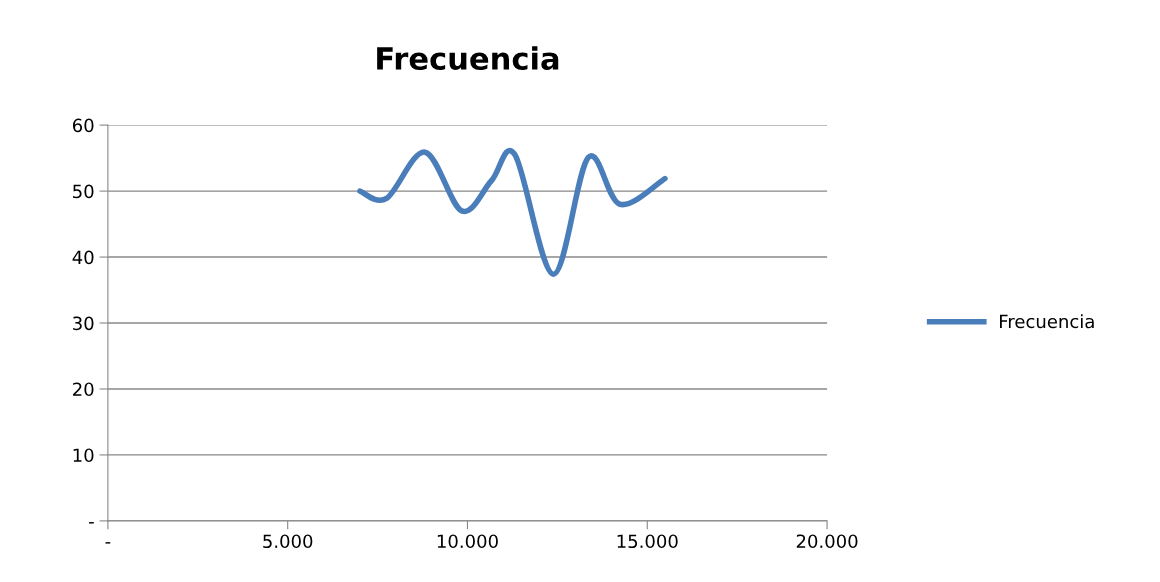 This screenshot has height=582, width=1160. Describe the element at coordinates (83, 455) in the screenshot. I see `y-tick-label: 10` at that location.